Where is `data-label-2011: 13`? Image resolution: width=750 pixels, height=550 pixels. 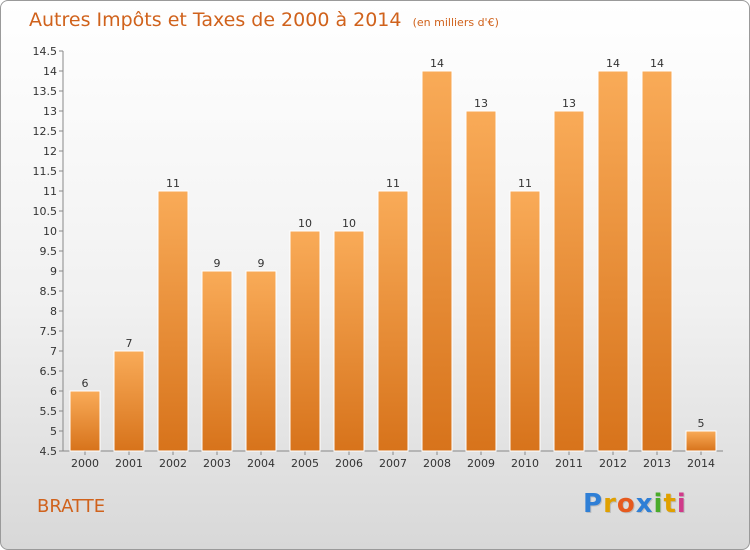
data-label-2011: 13 is located at coordinates (569, 103).